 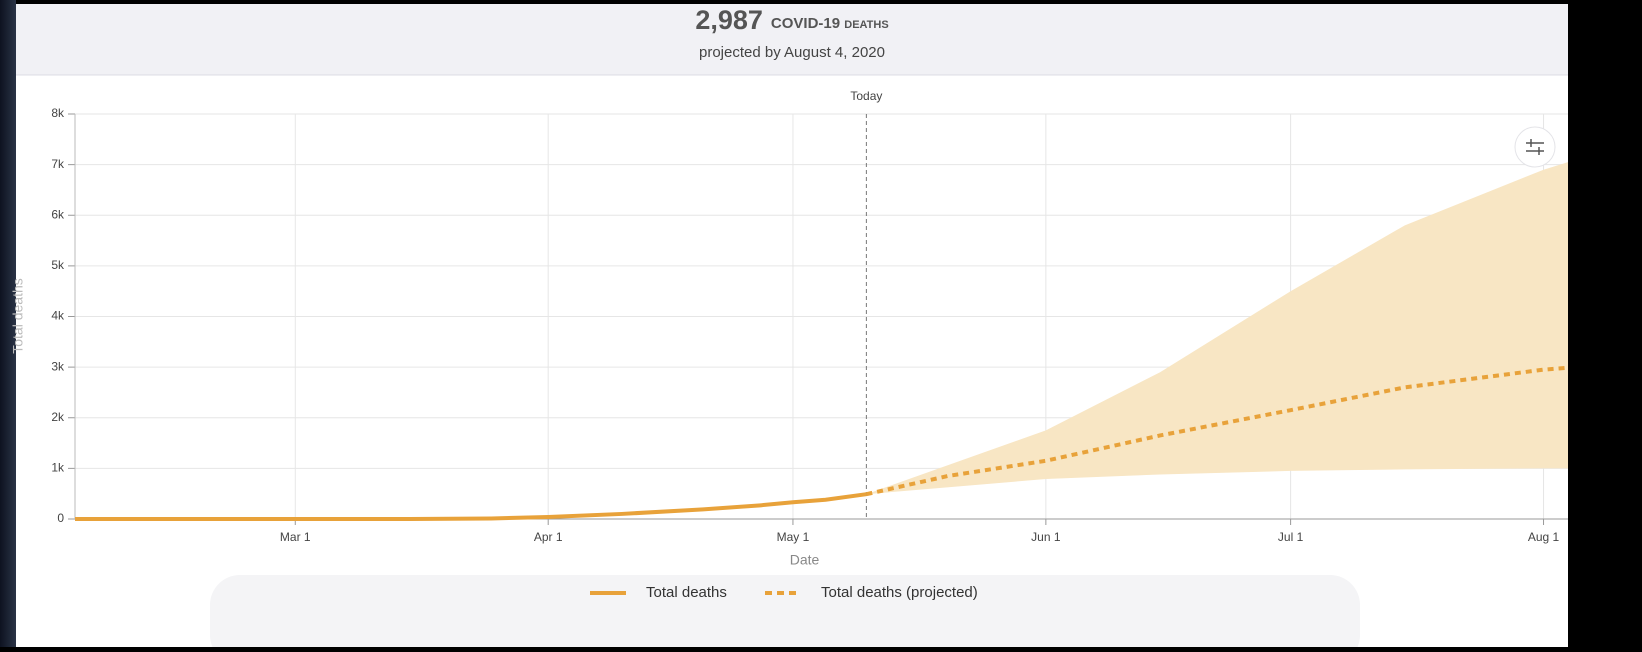 What do you see at coordinates (548, 537) in the screenshot?
I see `x-tick-label: Apr 1` at bounding box center [548, 537].